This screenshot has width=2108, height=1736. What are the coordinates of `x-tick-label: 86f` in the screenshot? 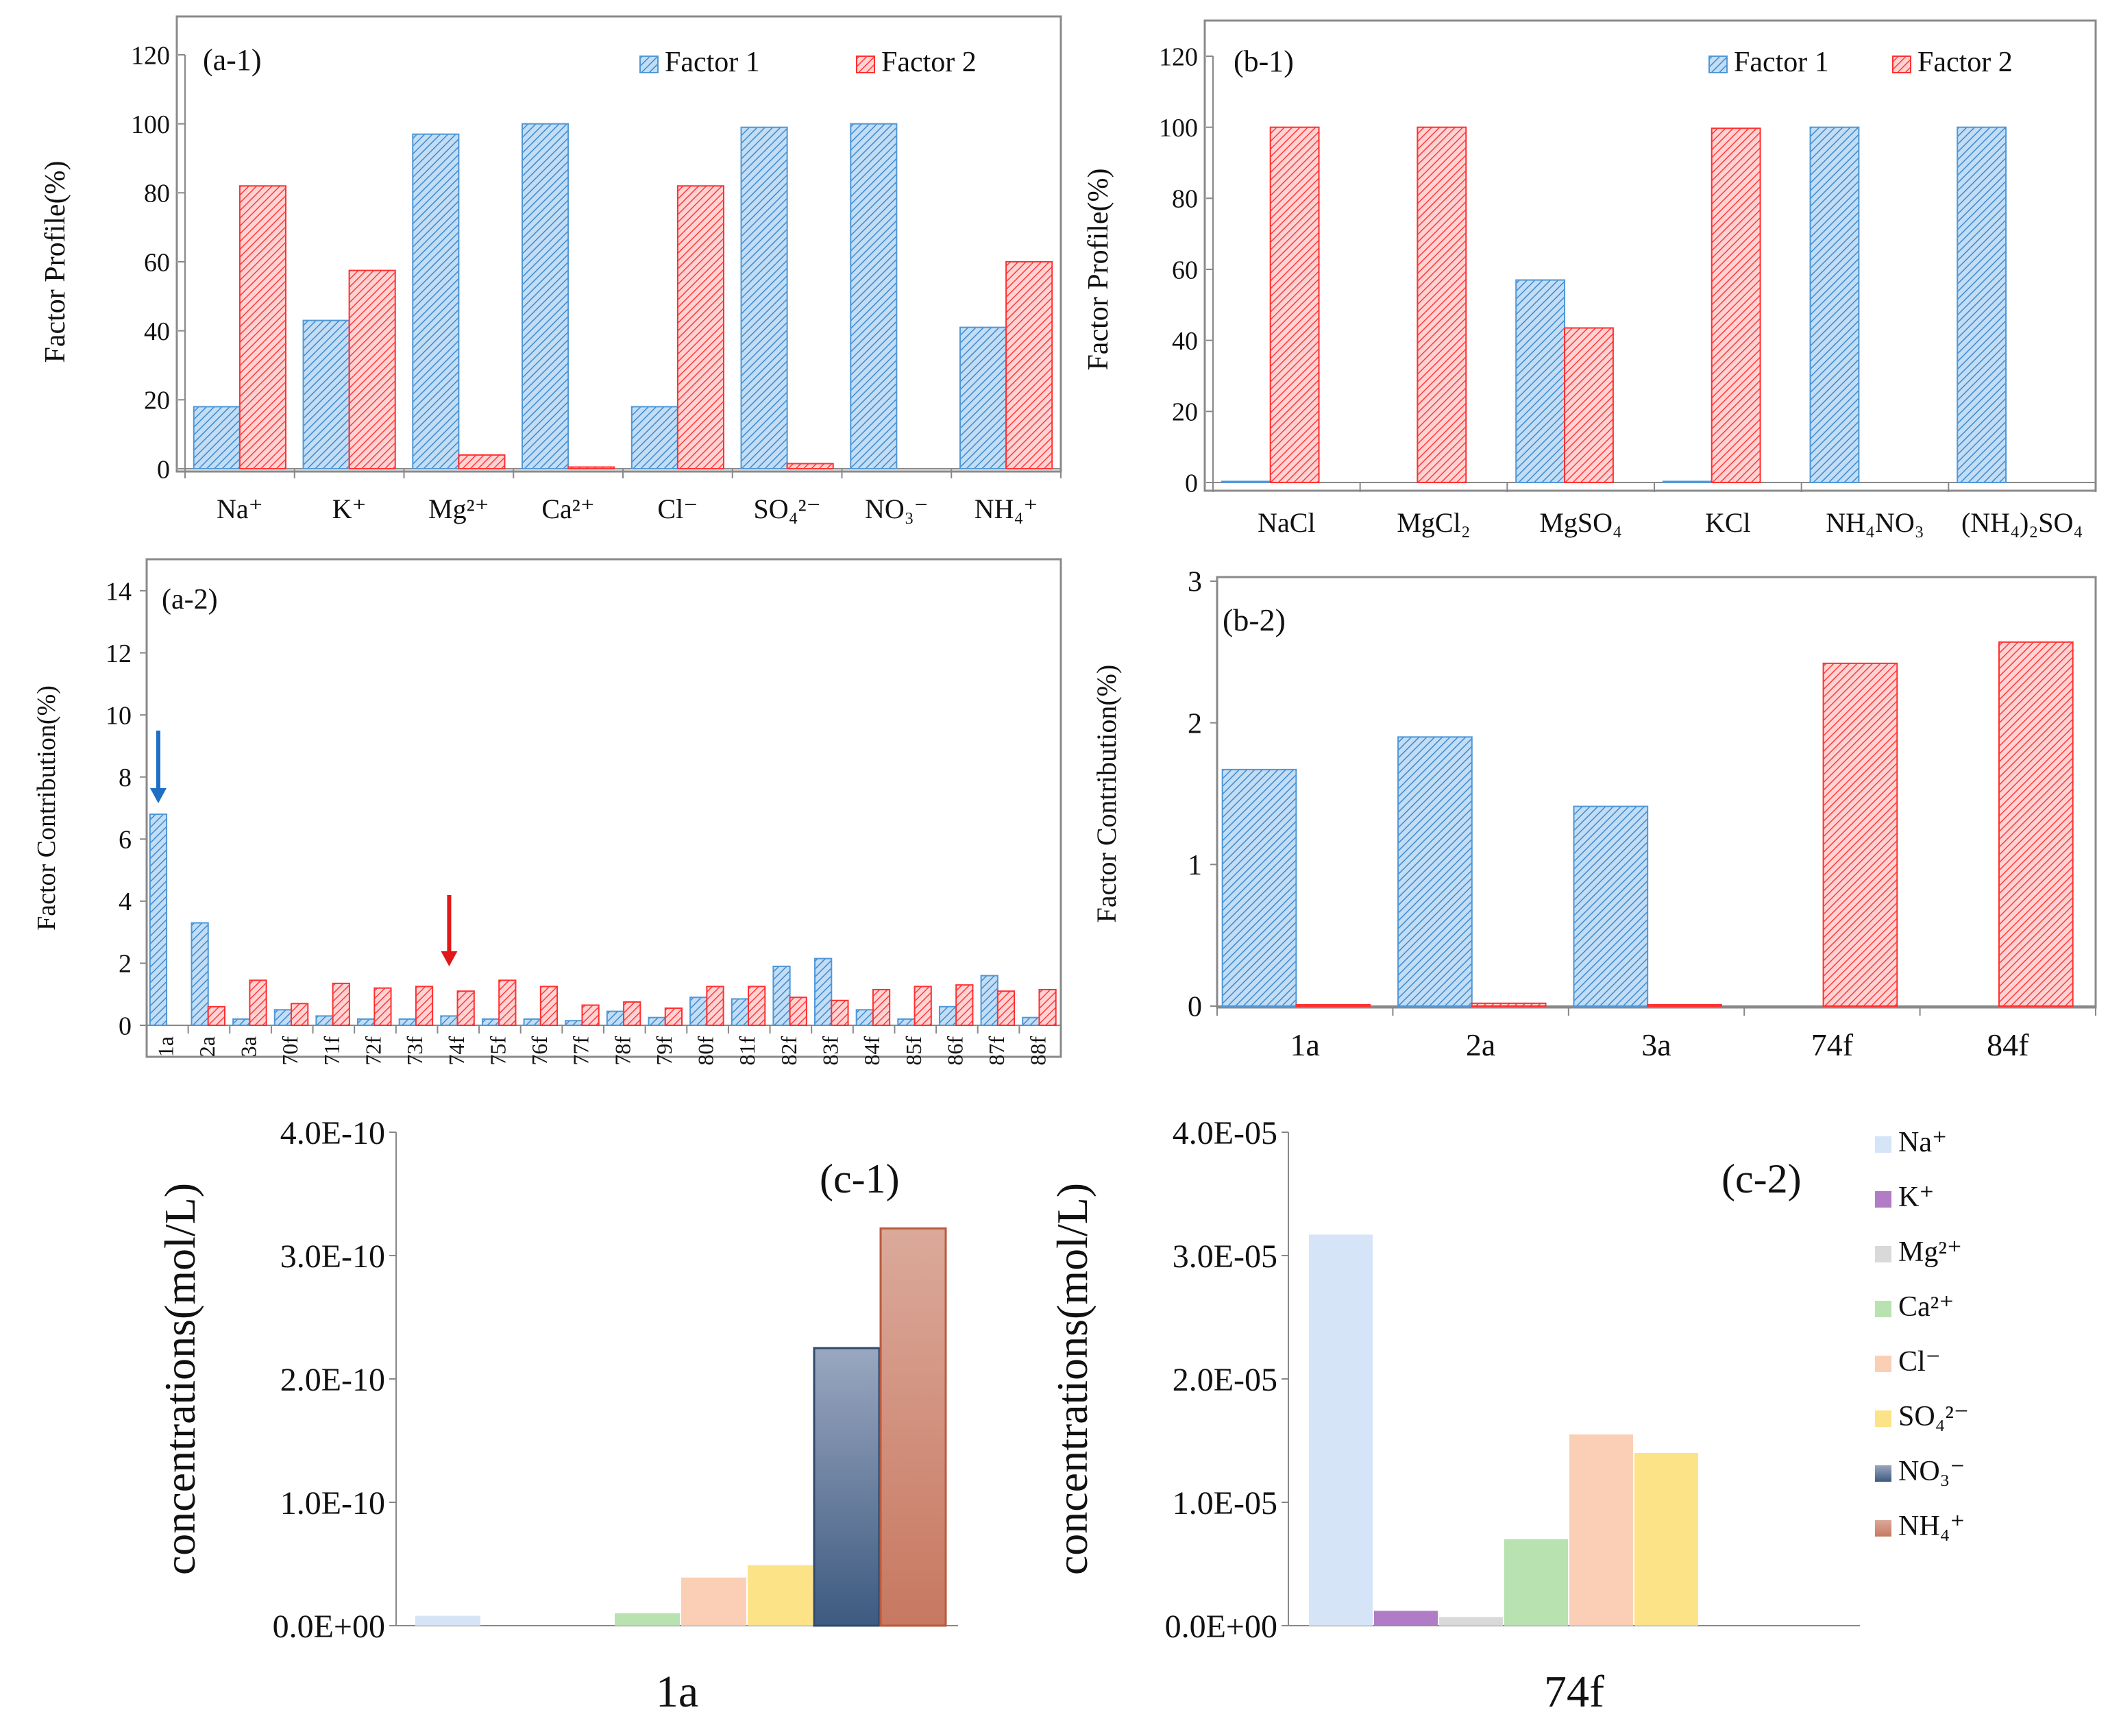 It's located at (954, 1051).